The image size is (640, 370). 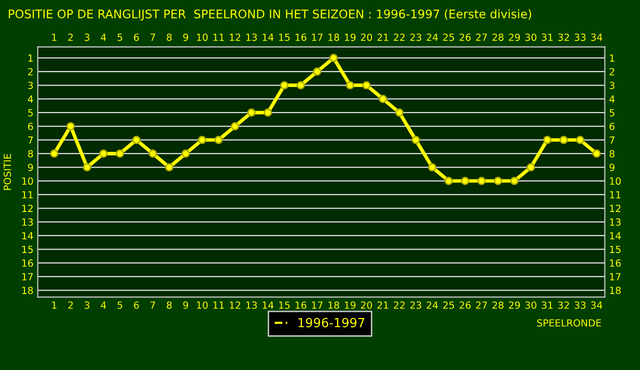 What do you see at coordinates (615, 263) in the screenshot?
I see `y2-tick-label: 16` at bounding box center [615, 263].